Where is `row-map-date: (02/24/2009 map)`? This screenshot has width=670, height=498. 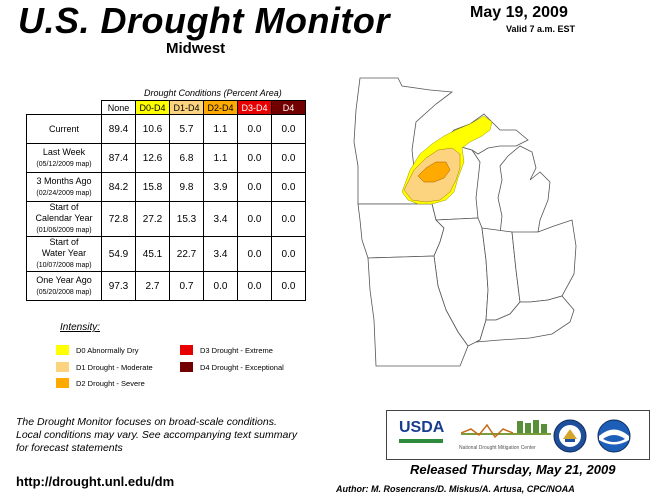 row-map-date: (02/24/2009 map) is located at coordinates (64, 193).